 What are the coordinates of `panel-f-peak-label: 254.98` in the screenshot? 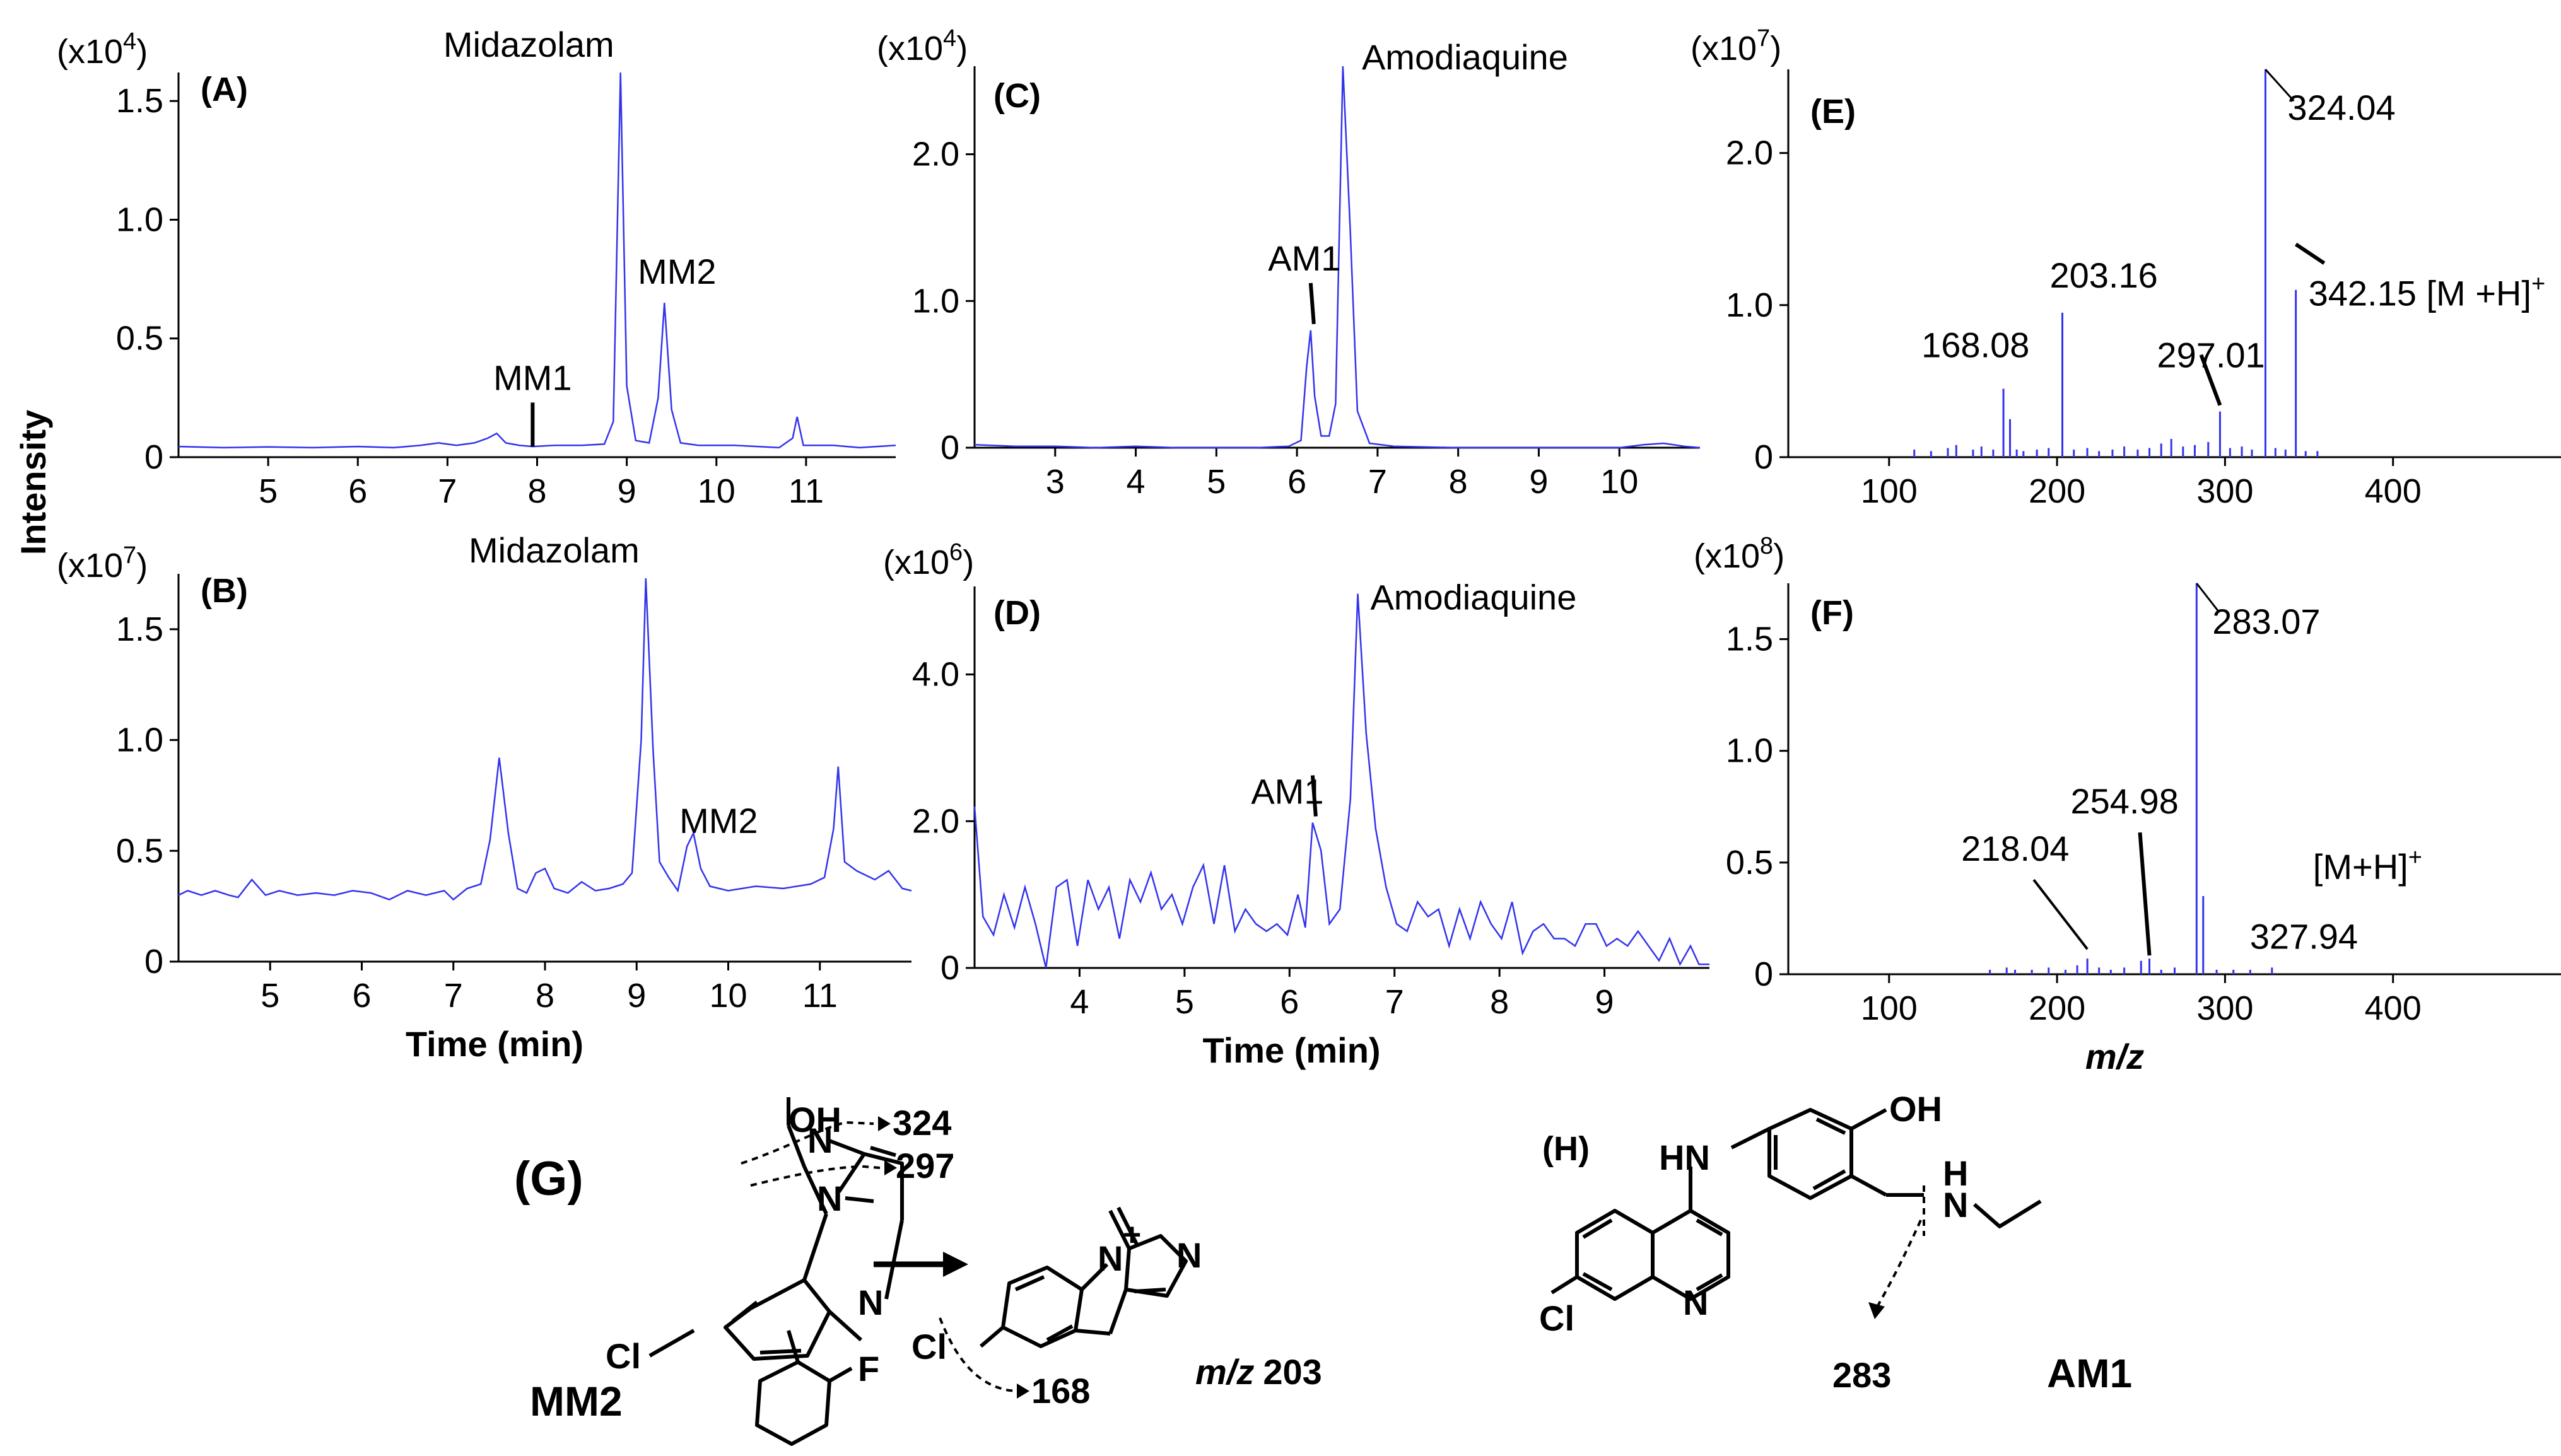 It's located at (2125, 801).